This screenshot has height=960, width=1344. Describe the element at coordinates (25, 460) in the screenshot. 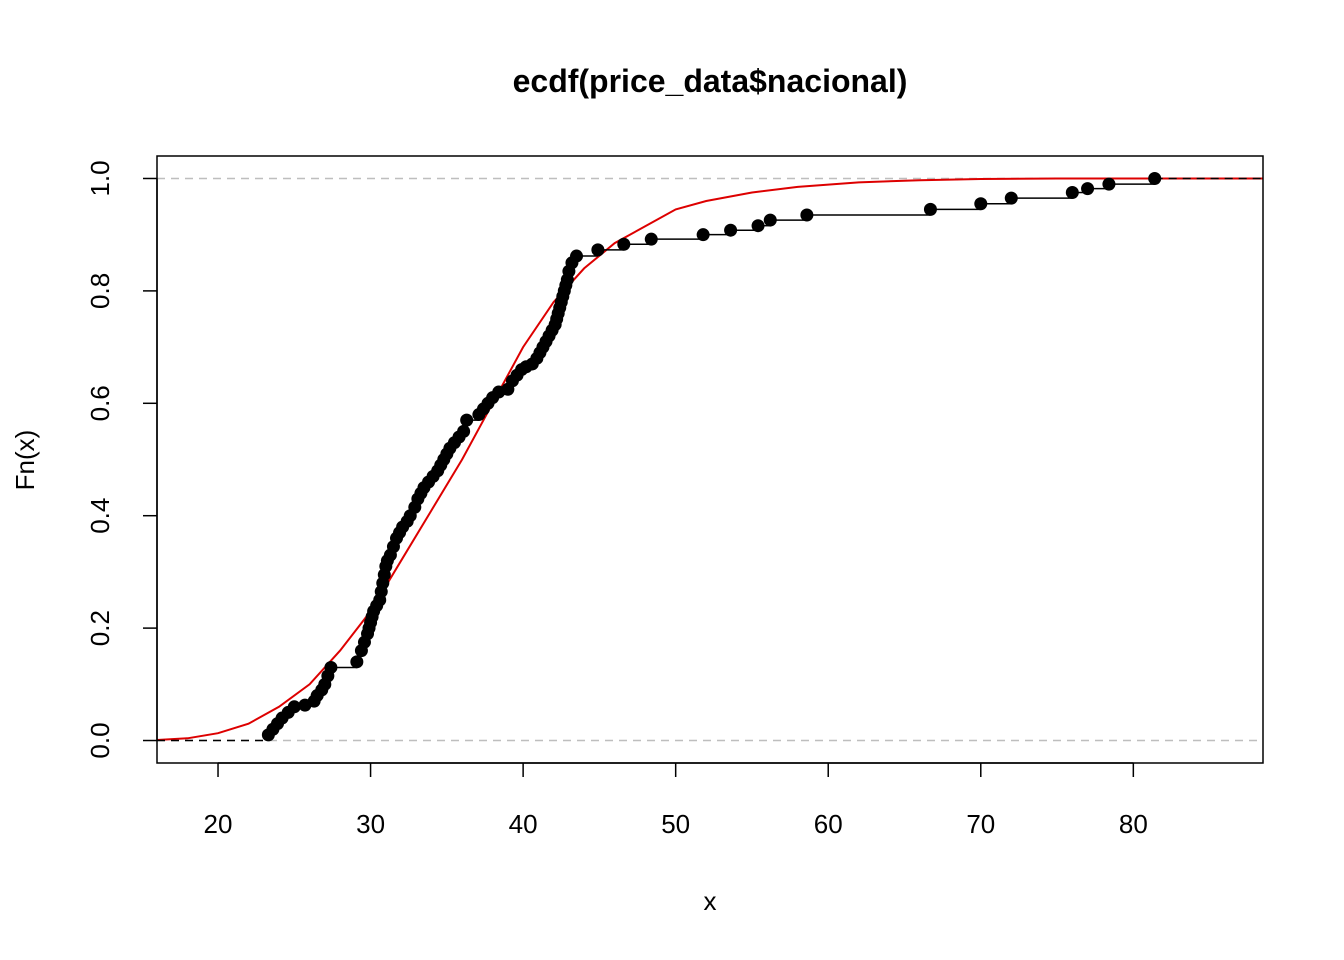

I see `y-axis-label: Fn(x)` at that location.